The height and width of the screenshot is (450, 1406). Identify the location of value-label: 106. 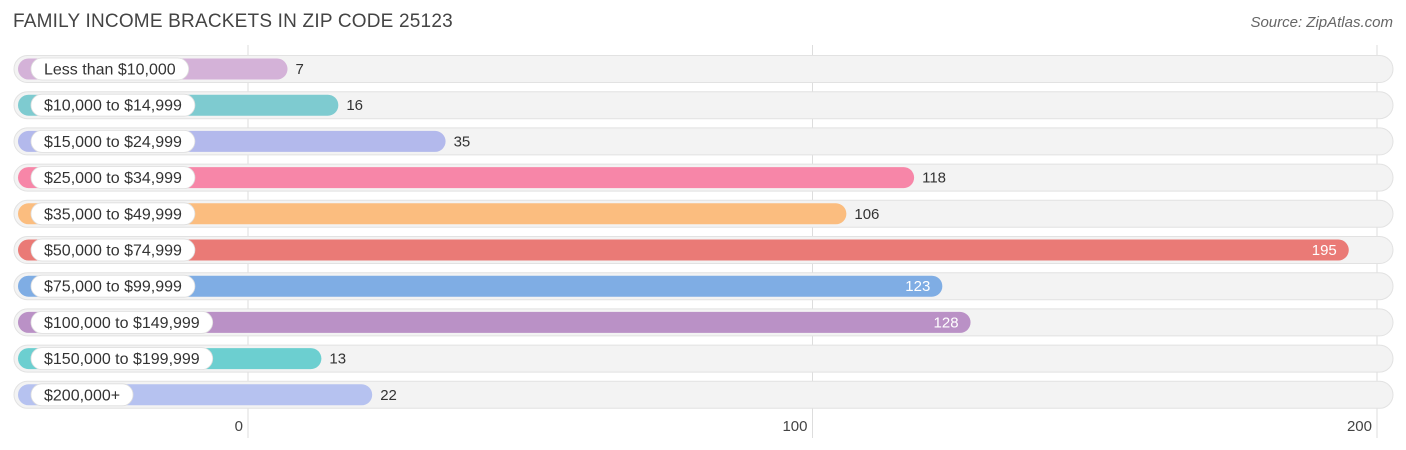
(866, 214).